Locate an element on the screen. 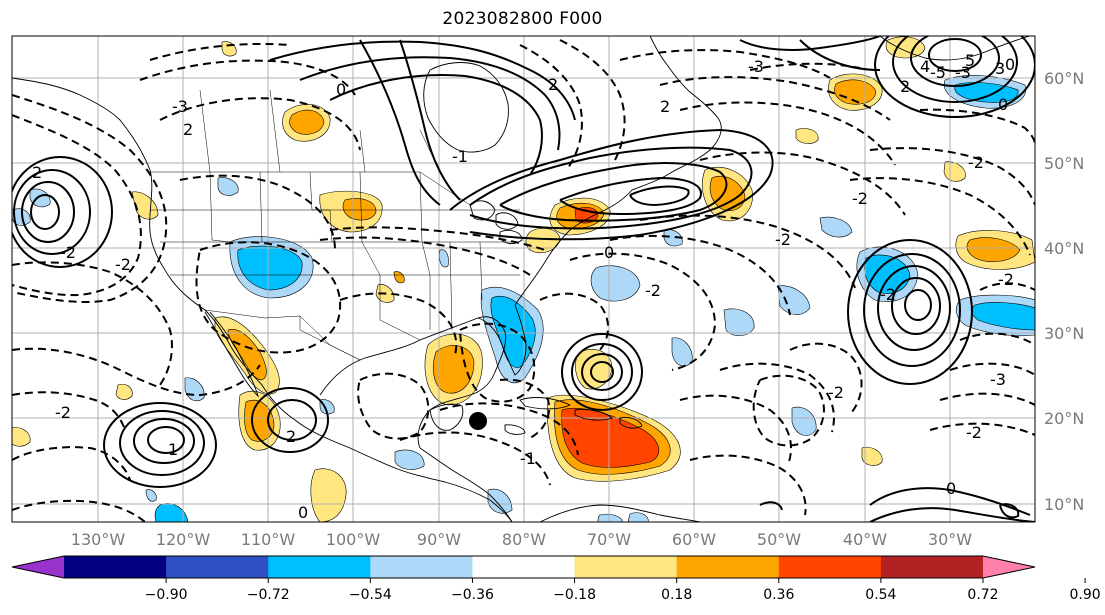 The height and width of the screenshot is (615, 1105). svg-text: 4 is located at coordinates (925, 66).